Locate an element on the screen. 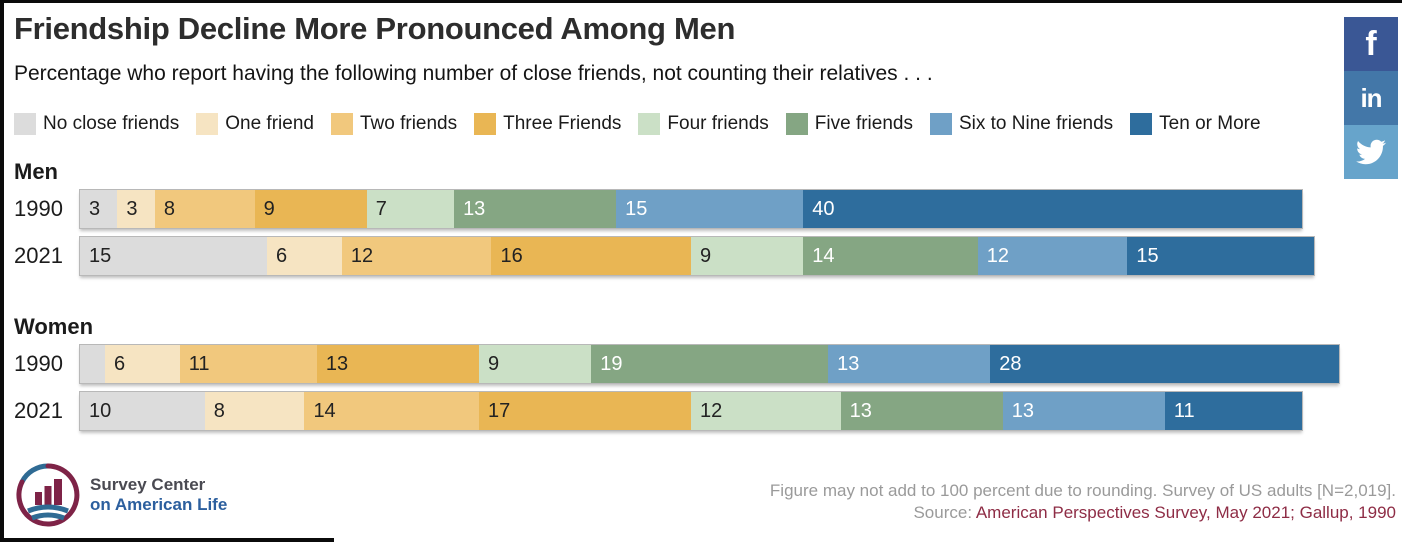 This screenshot has height=542, width=1402. legend-item: Four friends is located at coordinates (703, 124).